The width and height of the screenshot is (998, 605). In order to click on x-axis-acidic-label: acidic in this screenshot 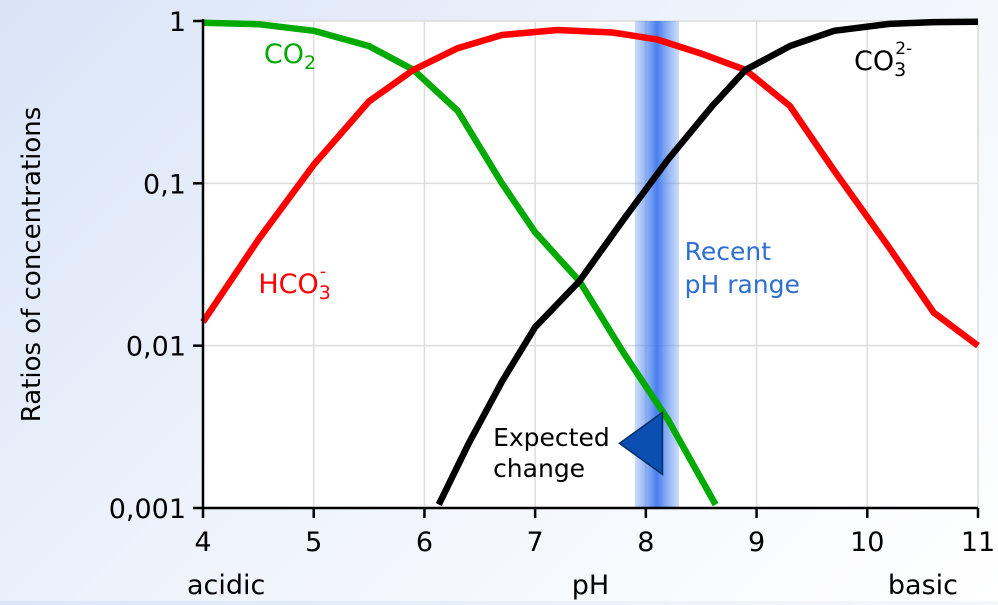, I will do `click(226, 585)`.